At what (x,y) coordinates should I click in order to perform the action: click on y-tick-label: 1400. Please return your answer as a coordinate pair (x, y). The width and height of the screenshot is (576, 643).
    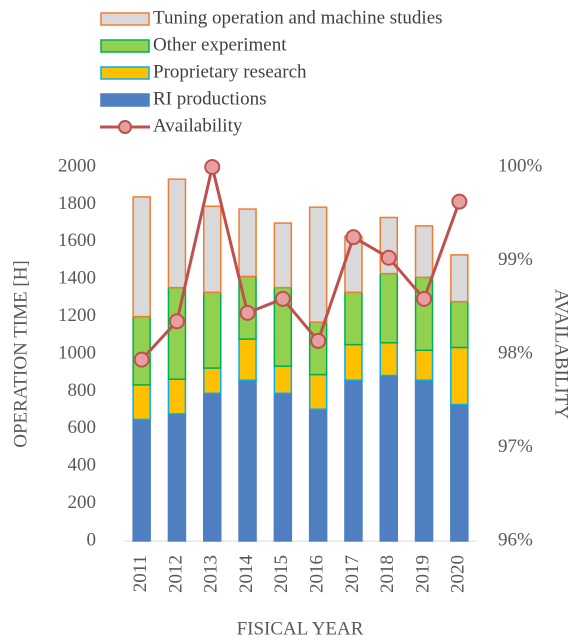
    Looking at the image, I should click on (77, 278).